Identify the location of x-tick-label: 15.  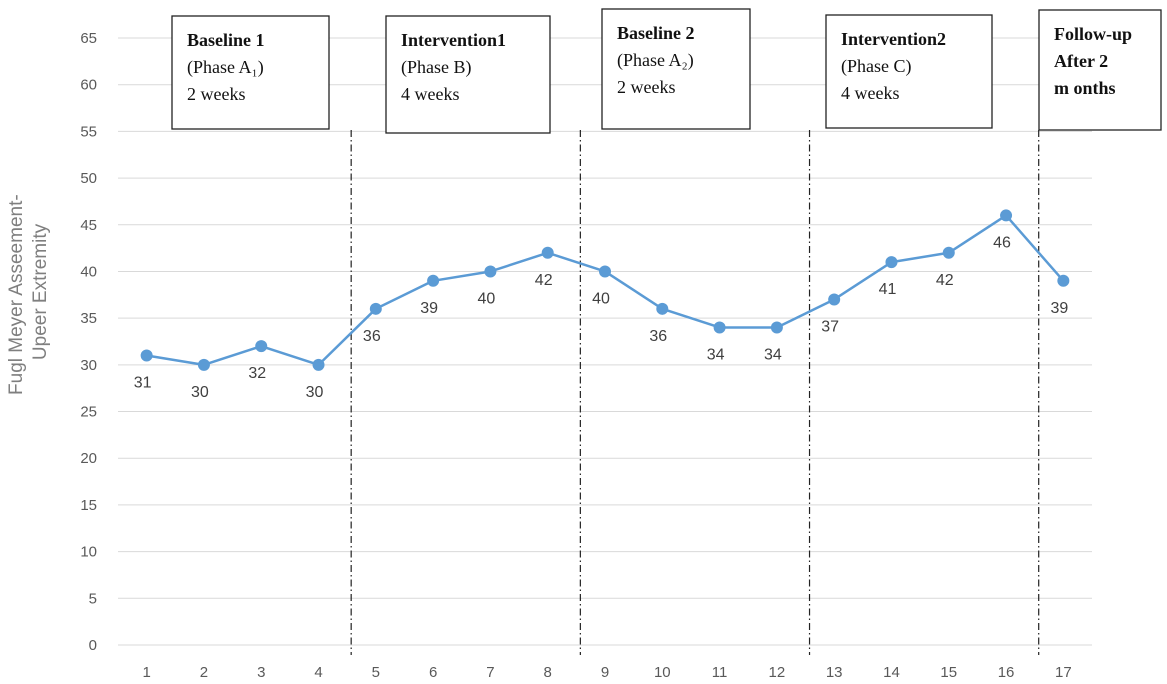
(948, 672).